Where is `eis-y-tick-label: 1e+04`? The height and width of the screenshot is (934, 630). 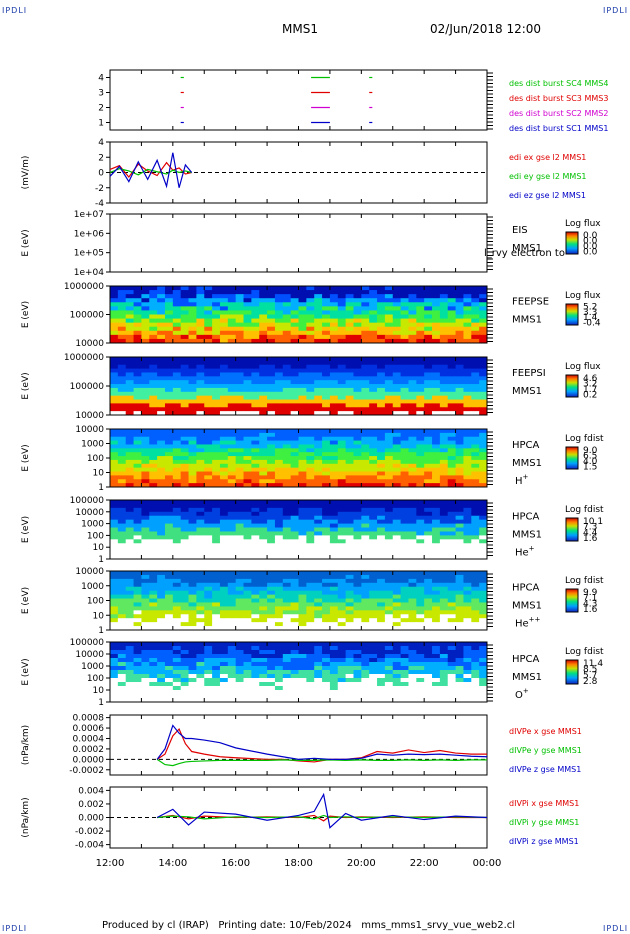 eis-y-tick-label: 1e+04 is located at coordinates (89, 273).